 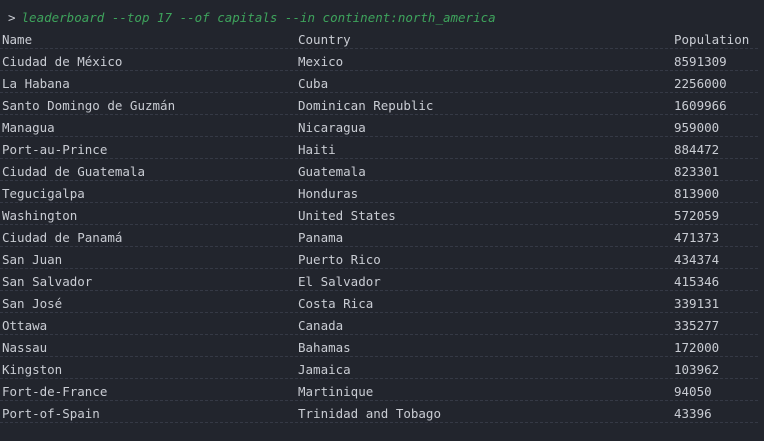 What do you see at coordinates (382, 172) in the screenshot?
I see `table-row: Ciudad de Guatemala Guatemala 823301` at bounding box center [382, 172].